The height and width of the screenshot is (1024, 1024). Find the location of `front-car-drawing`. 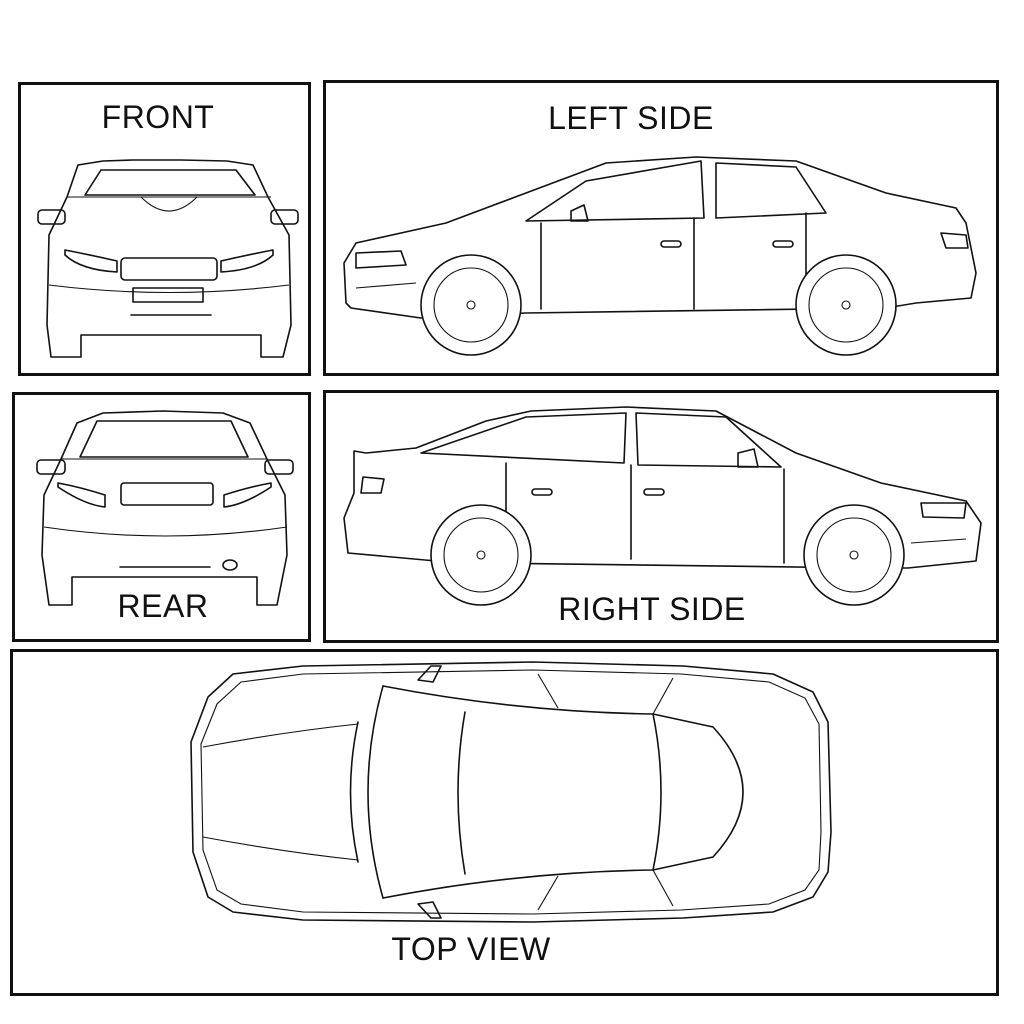

front-car-drawing is located at coordinates (167, 232).